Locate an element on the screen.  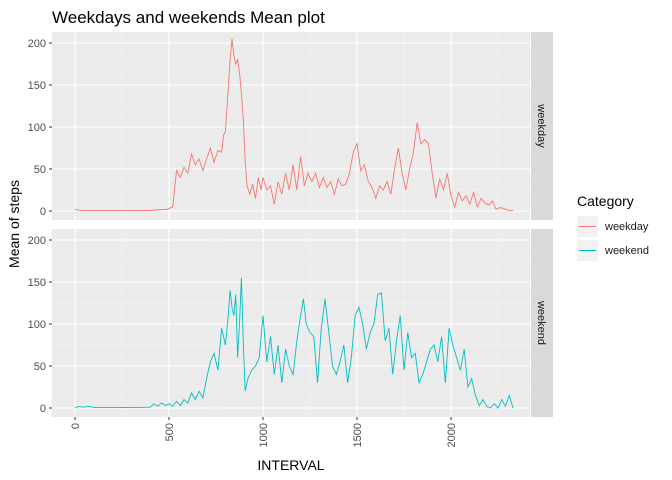
x-axis: 0 500 1000 1500 2000 is located at coordinates (264, 432).